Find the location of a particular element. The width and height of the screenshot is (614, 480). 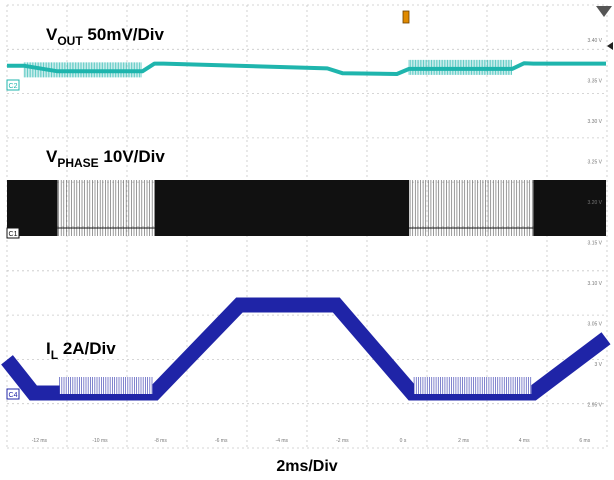

channel-marker-C1: C1 is located at coordinates (13, 233).